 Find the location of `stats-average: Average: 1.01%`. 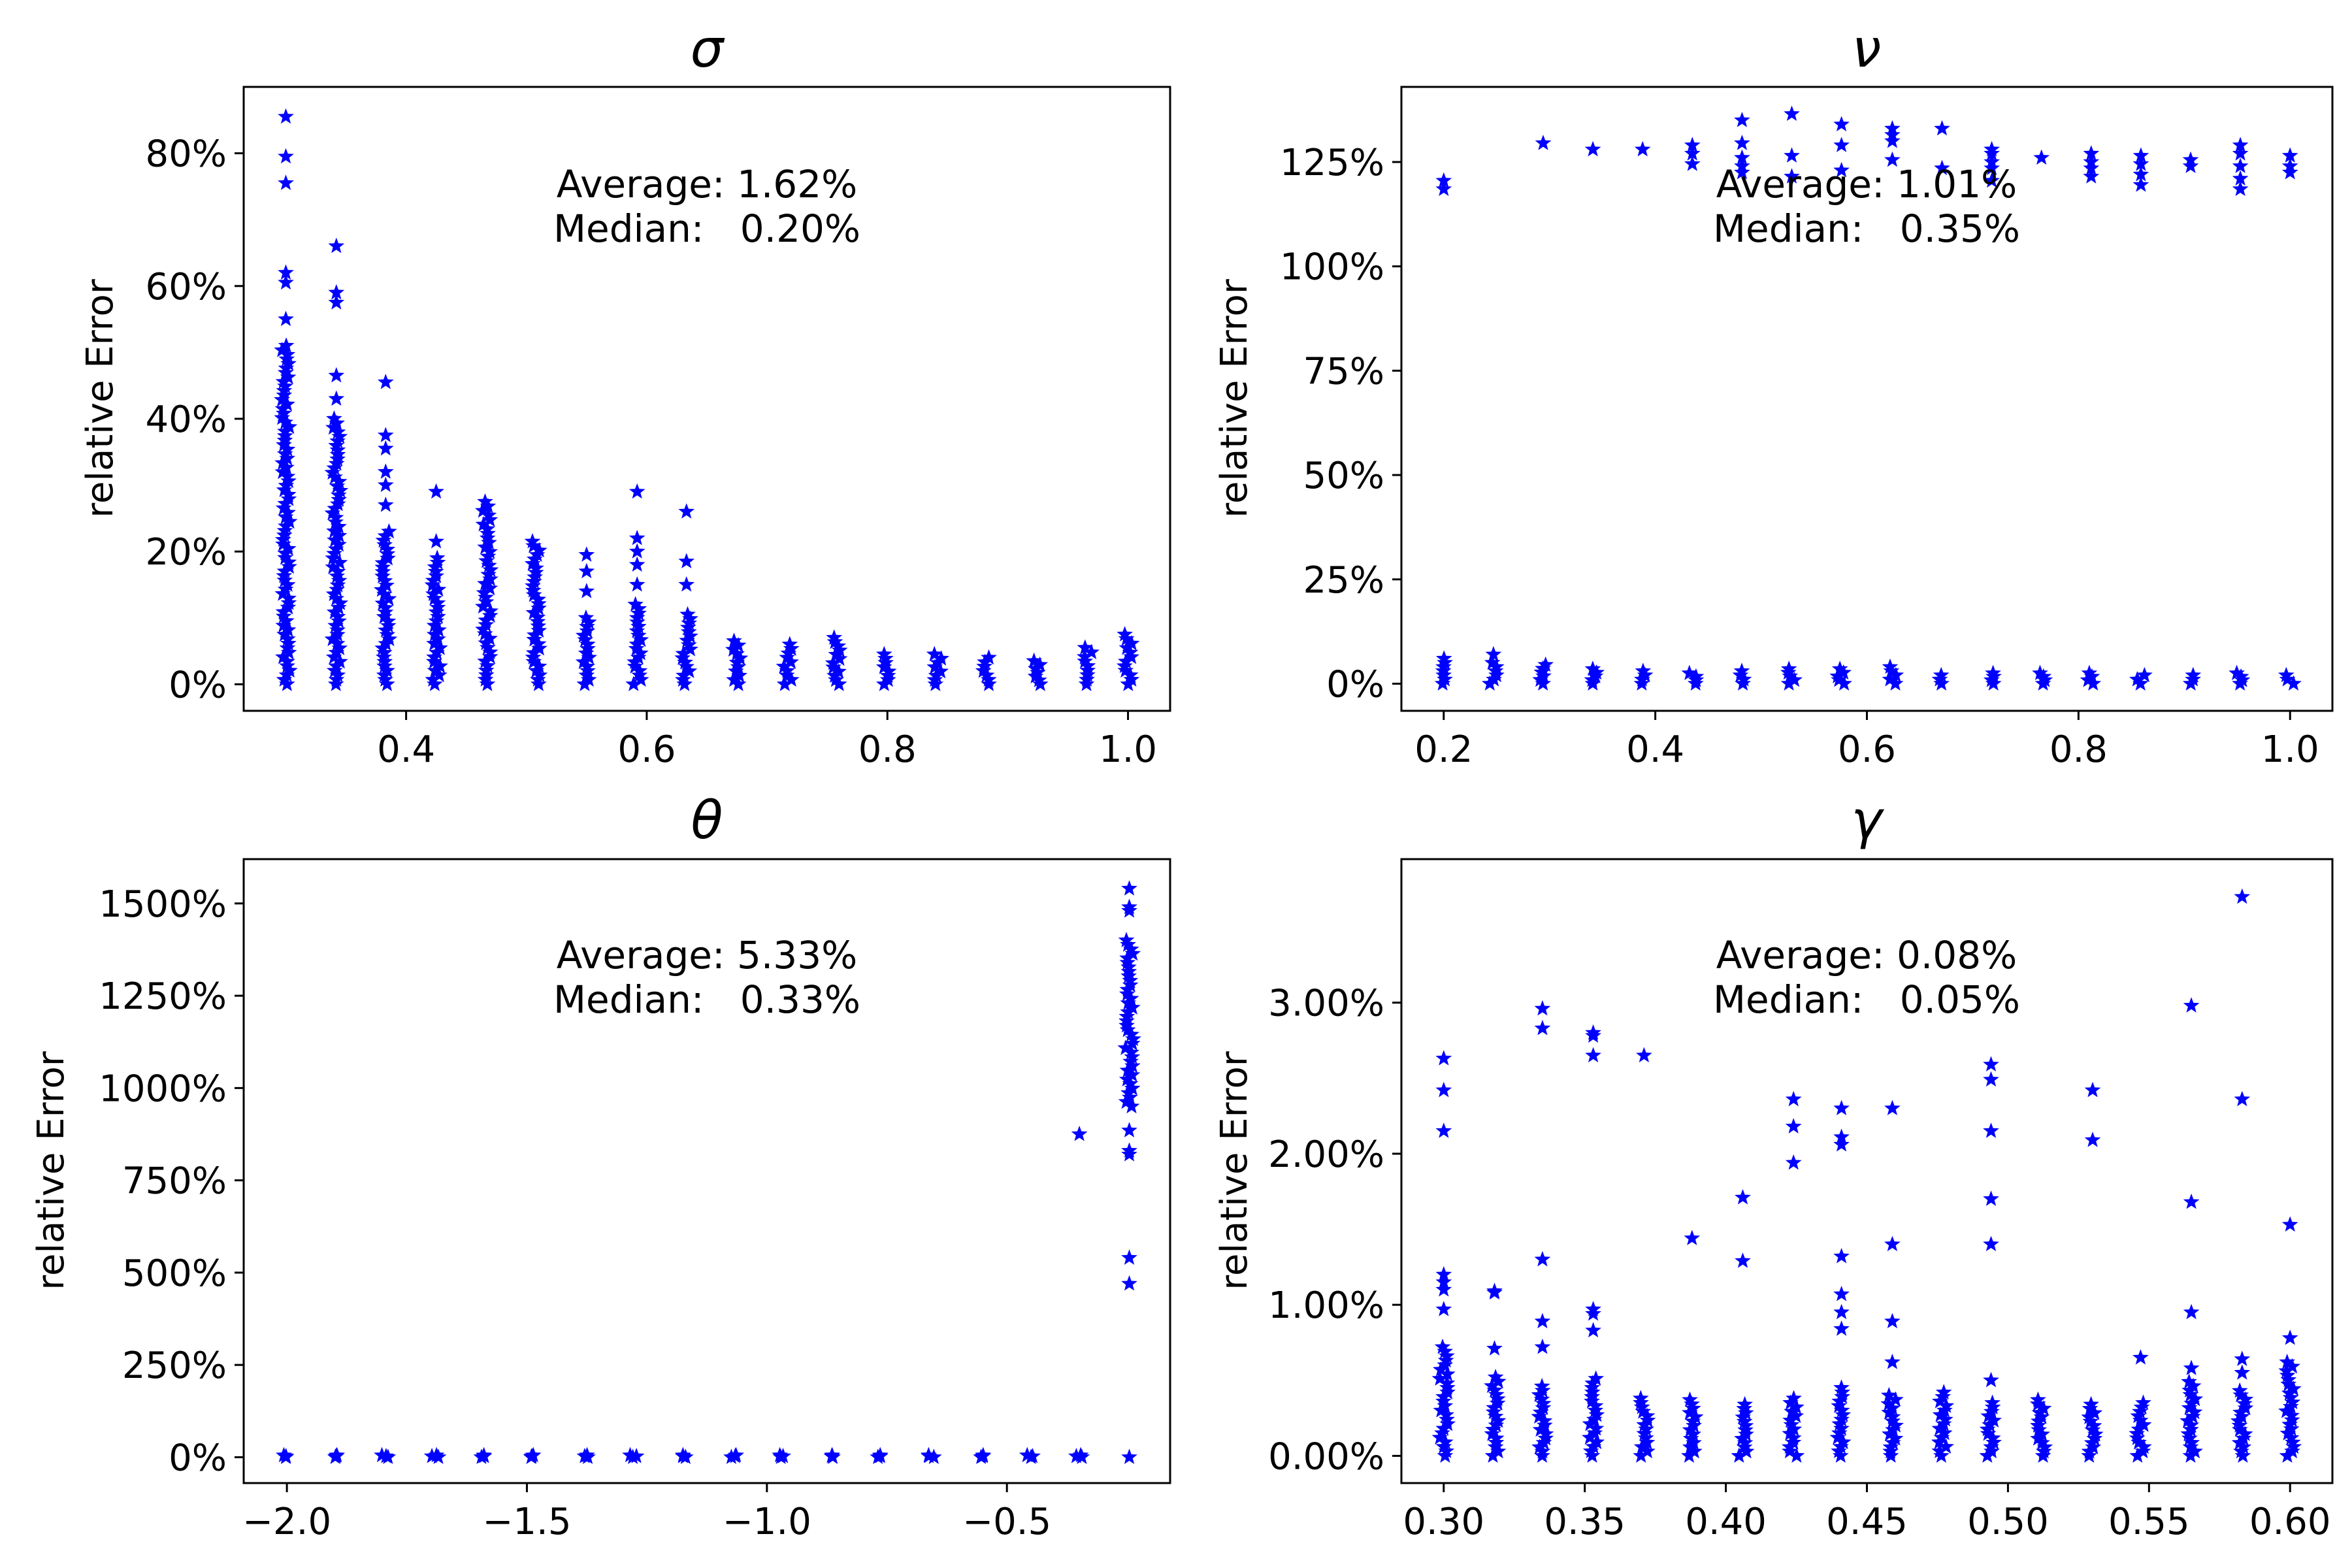

stats-average: Average: 1.01% is located at coordinates (1866, 184).